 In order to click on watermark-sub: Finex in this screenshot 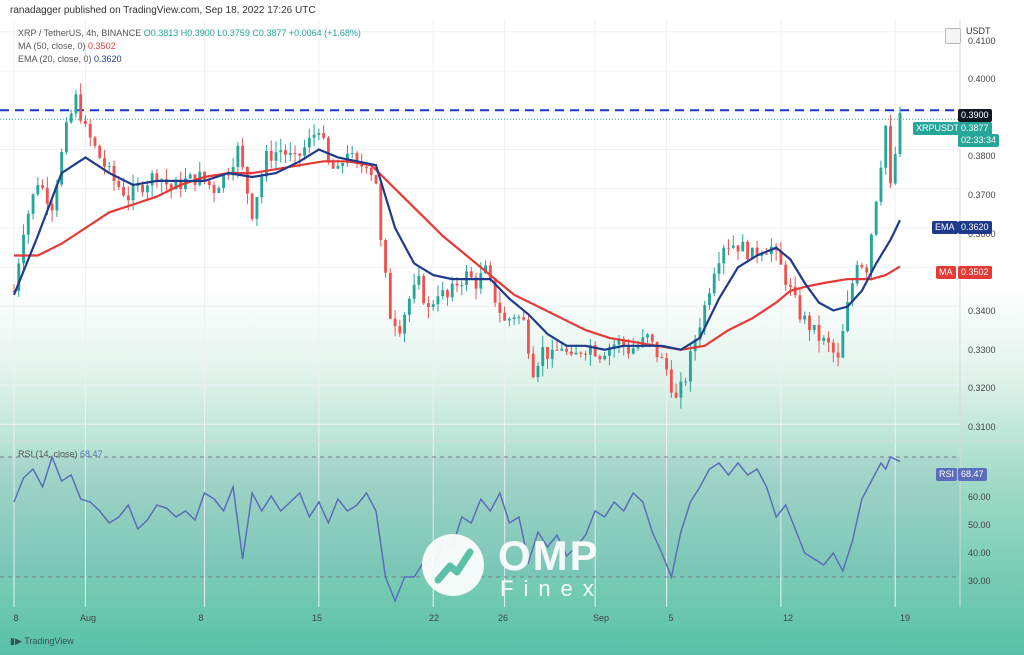, I will do `click(552, 588)`.